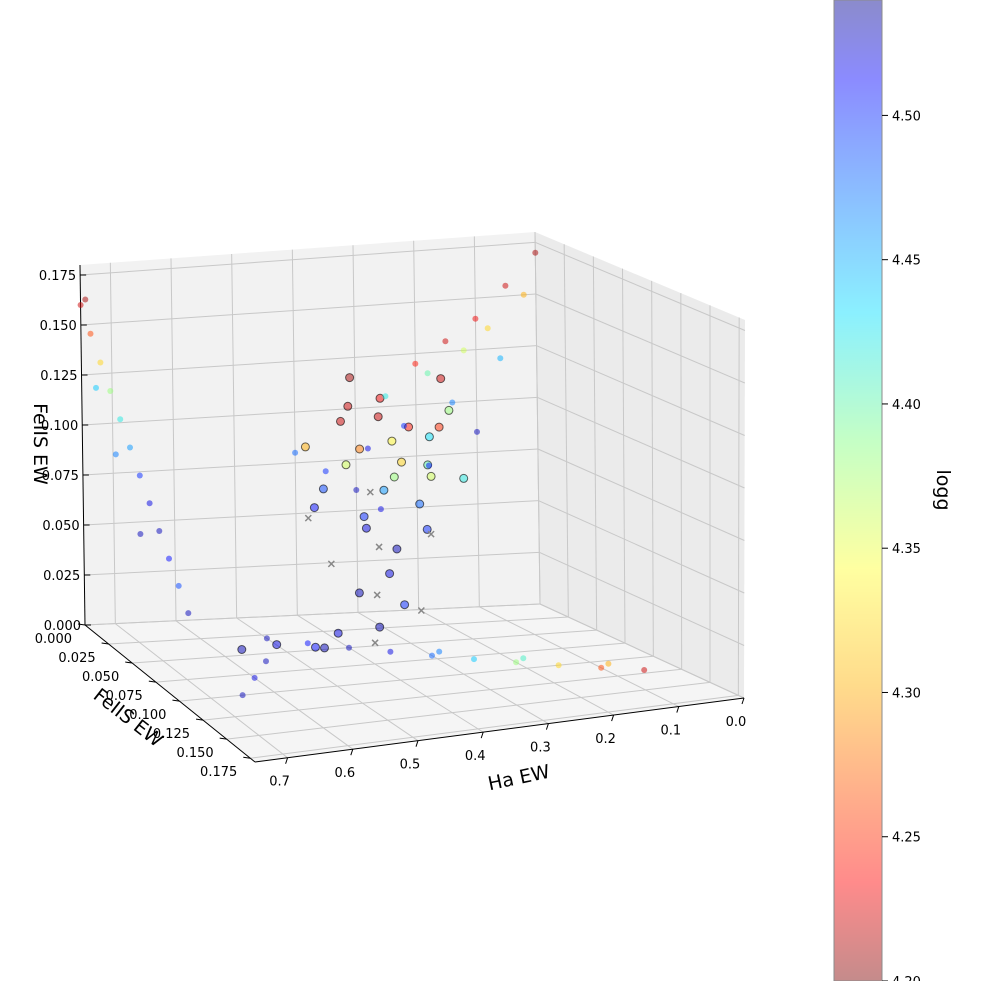  Describe the element at coordinates (858, 490) in the screenshot. I see `colorbar-gradient` at that location.